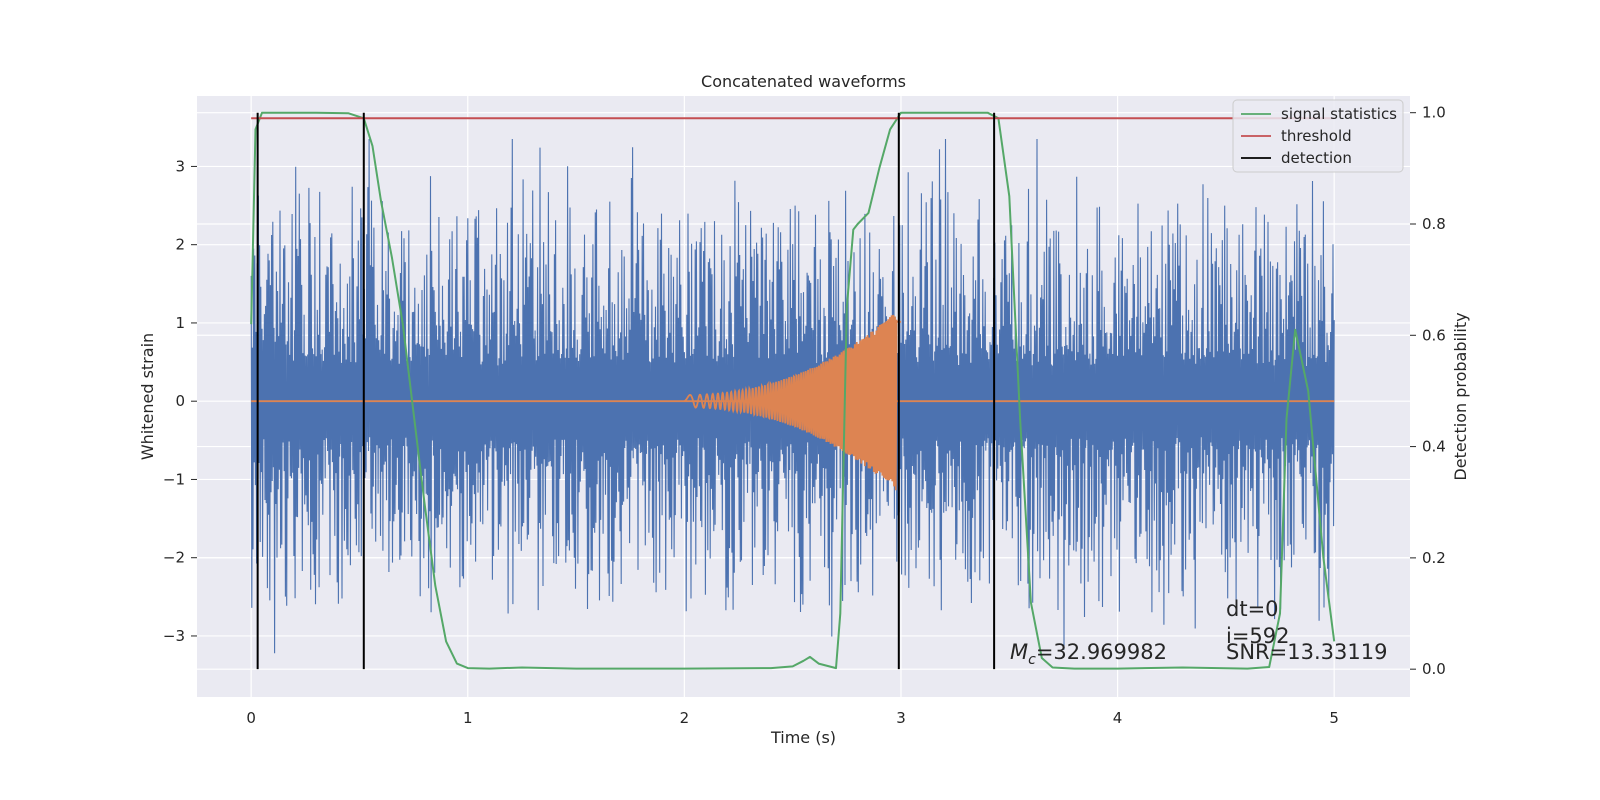  I want to click on legend-box, so click(1318, 136).